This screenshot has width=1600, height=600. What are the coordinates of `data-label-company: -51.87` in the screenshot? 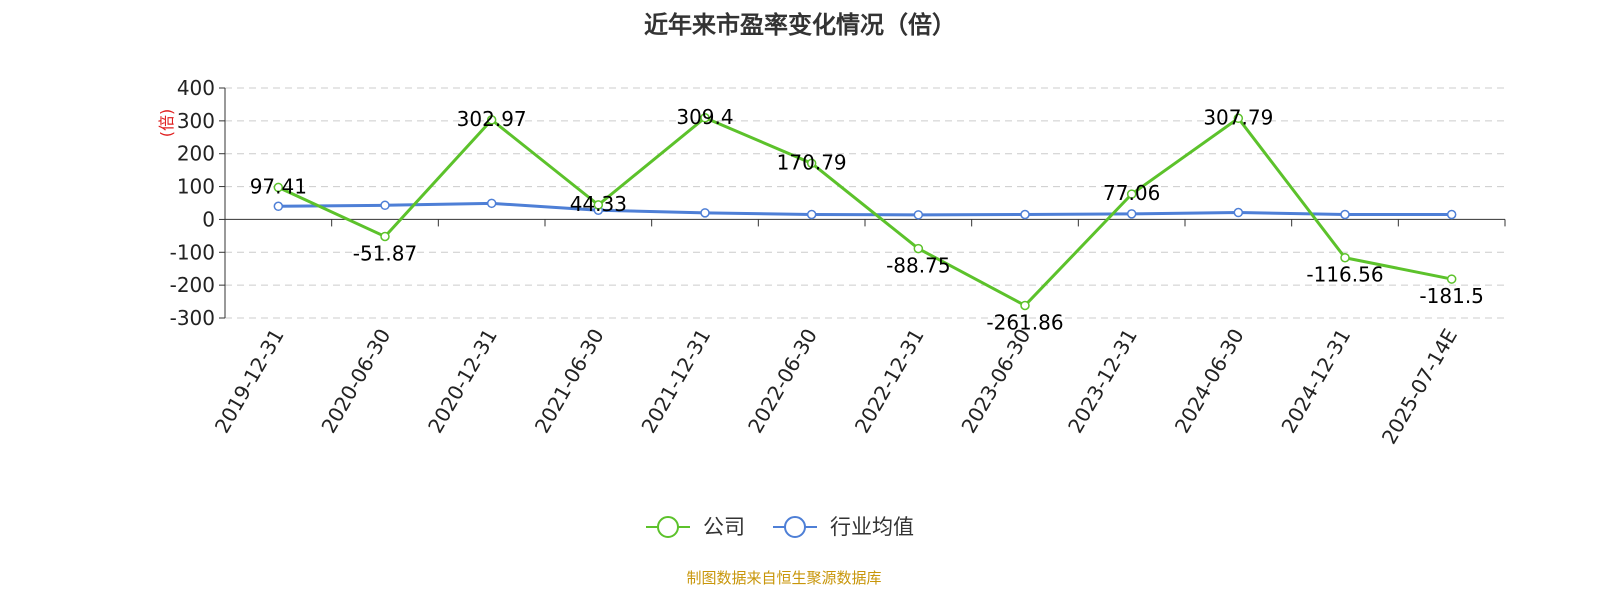 It's located at (385, 253).